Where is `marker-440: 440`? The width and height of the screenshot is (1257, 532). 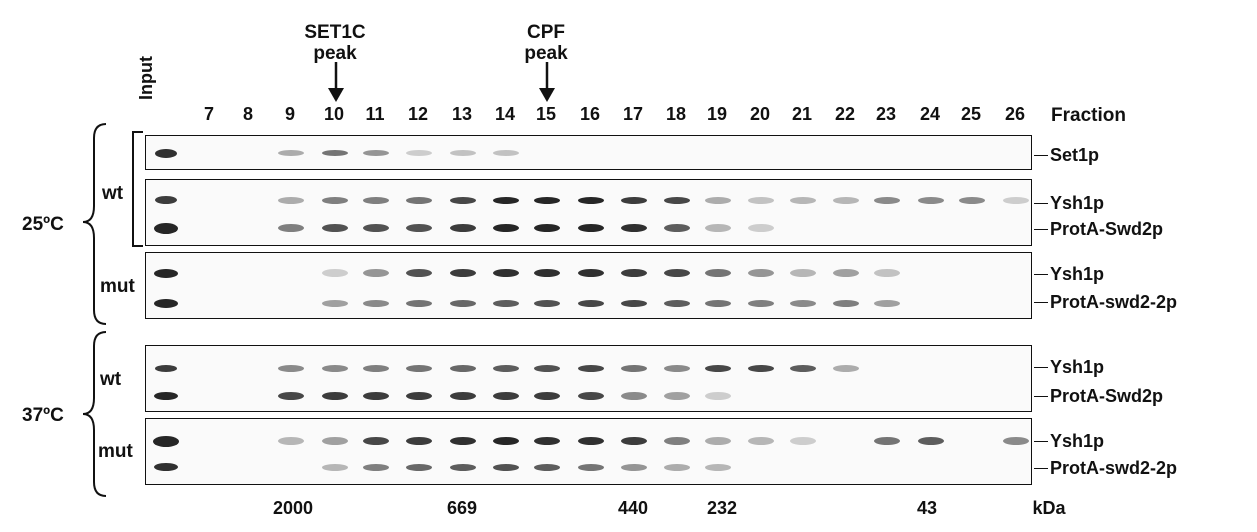 marker-440: 440 is located at coordinates (633, 508).